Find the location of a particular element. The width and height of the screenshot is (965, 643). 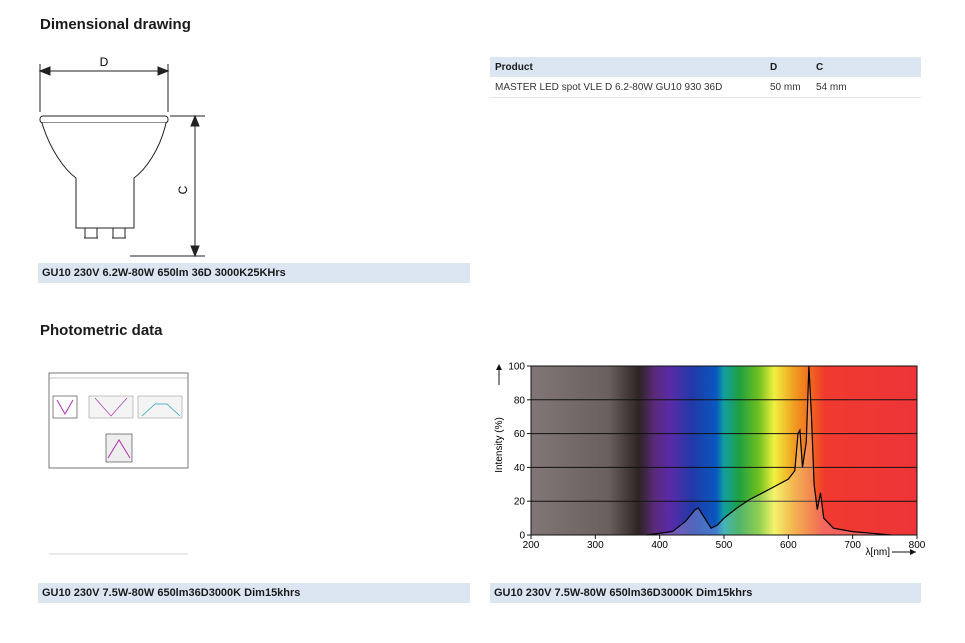

spectrum-fill is located at coordinates (769, 450).